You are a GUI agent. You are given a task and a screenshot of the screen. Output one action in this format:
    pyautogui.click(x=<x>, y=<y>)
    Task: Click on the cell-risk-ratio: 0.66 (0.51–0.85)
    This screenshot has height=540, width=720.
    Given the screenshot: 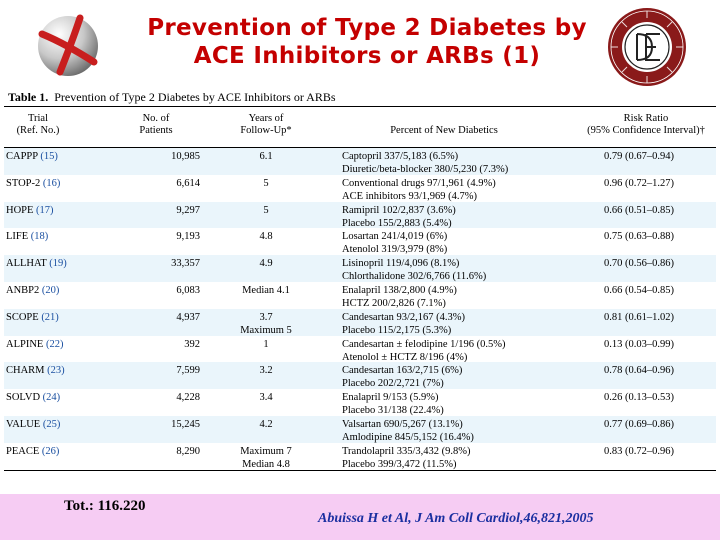 What is the action you would take?
    pyautogui.click(x=639, y=210)
    